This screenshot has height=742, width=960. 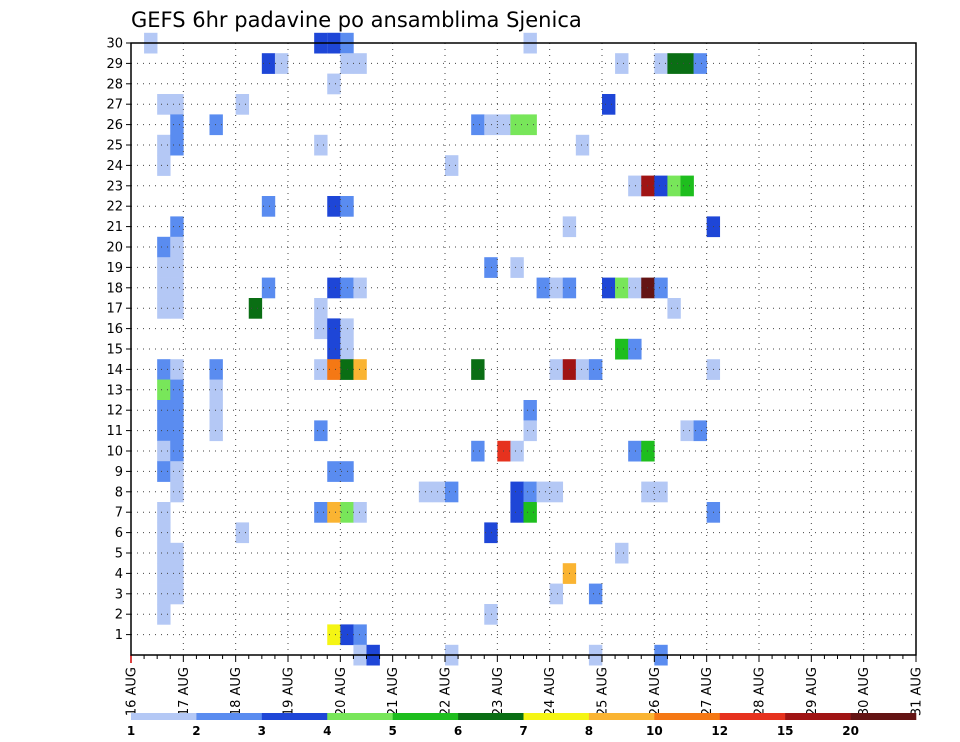 What do you see at coordinates (262, 731) in the screenshot?
I see `colorbar-tick-label: 3` at bounding box center [262, 731].